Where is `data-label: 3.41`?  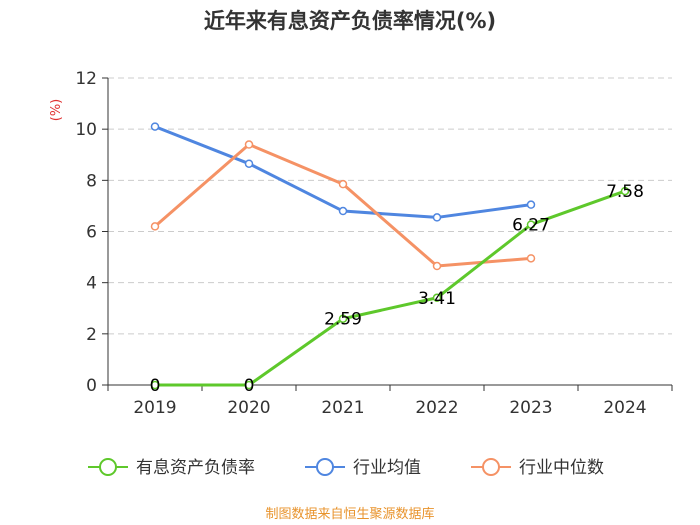 data-label: 3.41 is located at coordinates (437, 299).